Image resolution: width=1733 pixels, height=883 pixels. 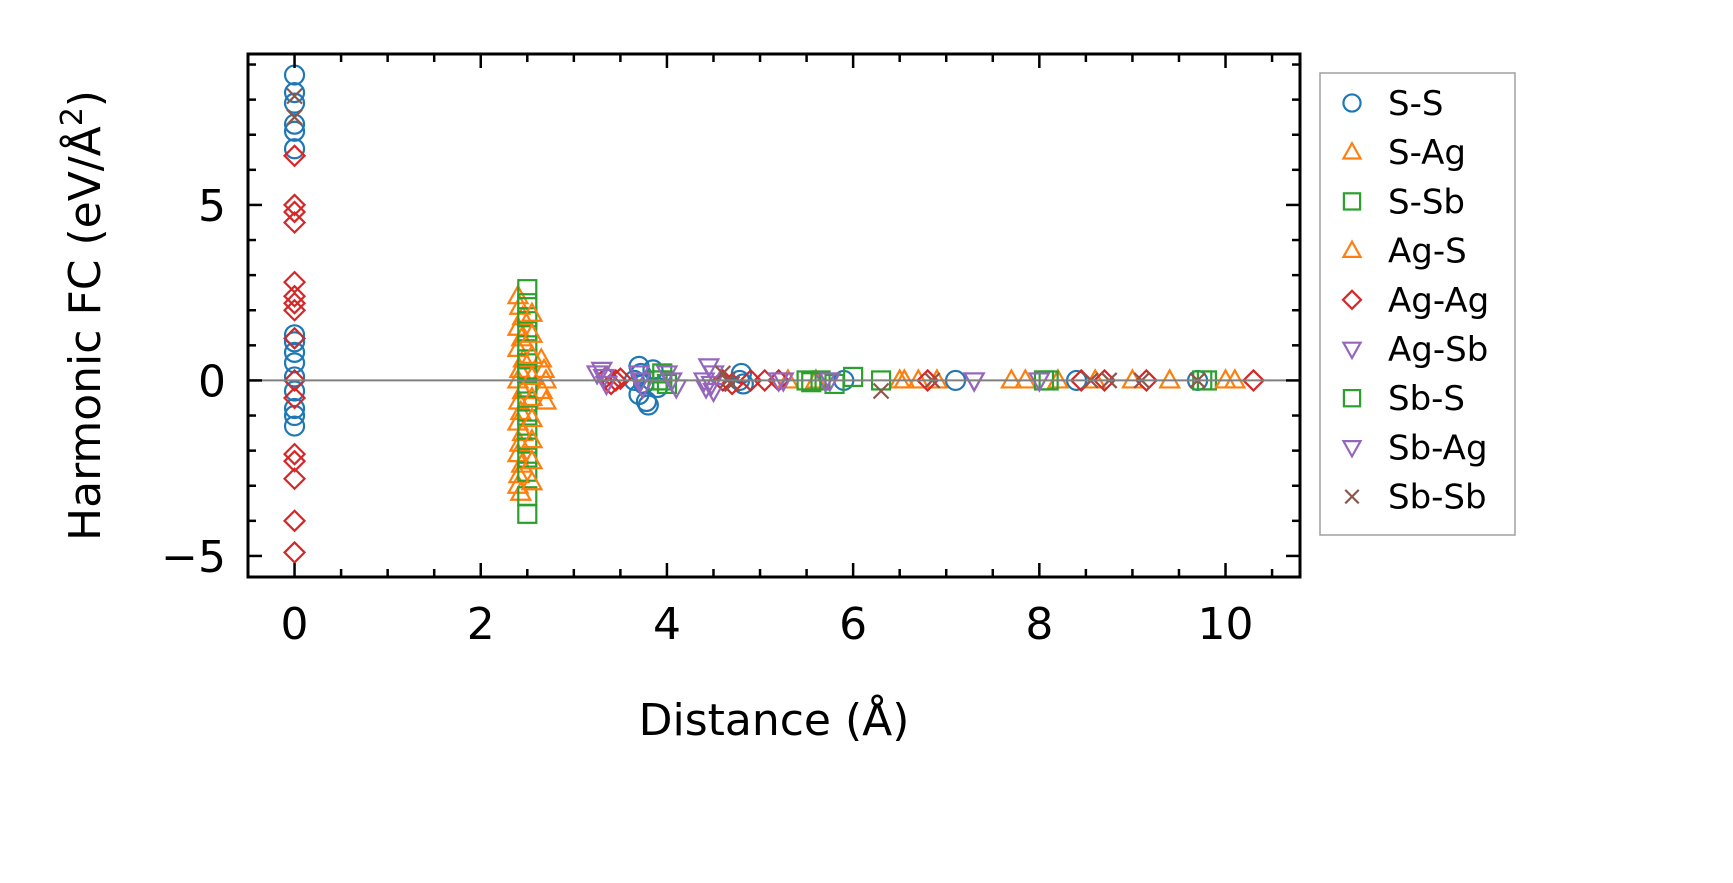 What do you see at coordinates (1437, 498) in the screenshot?
I see `legend-label: Sb-Sb` at bounding box center [1437, 498].